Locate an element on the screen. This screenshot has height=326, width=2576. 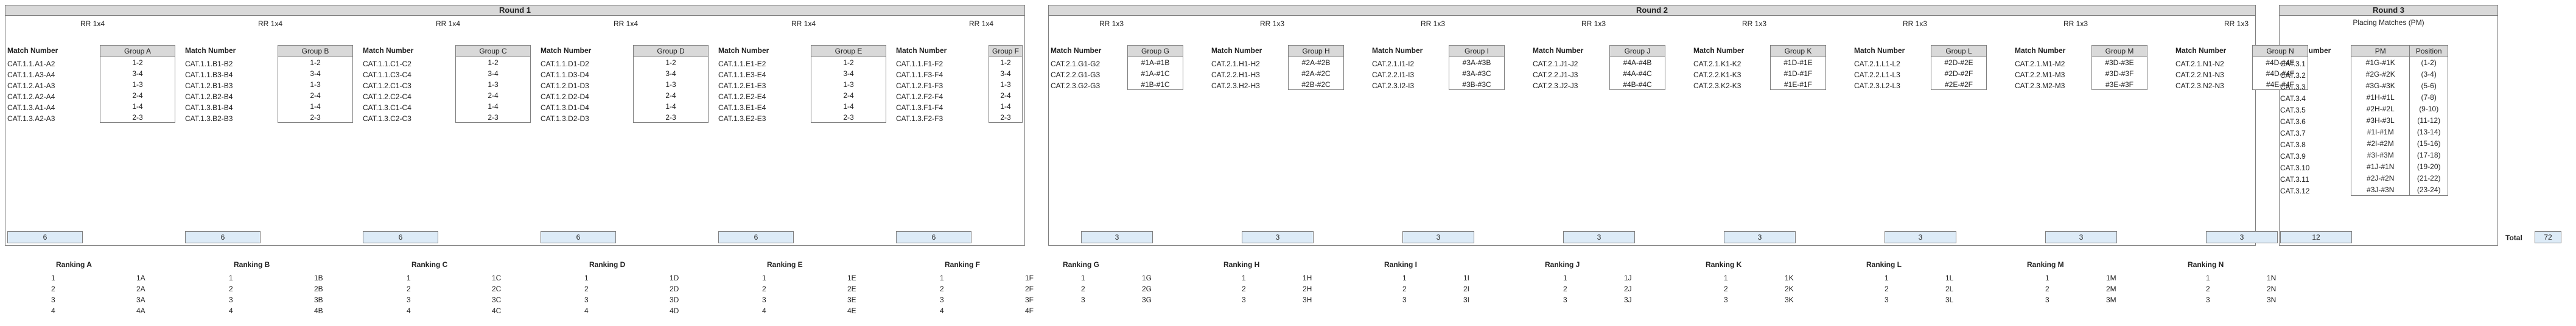
match-id: CAT.1.2.D2-D4 is located at coordinates (565, 97).